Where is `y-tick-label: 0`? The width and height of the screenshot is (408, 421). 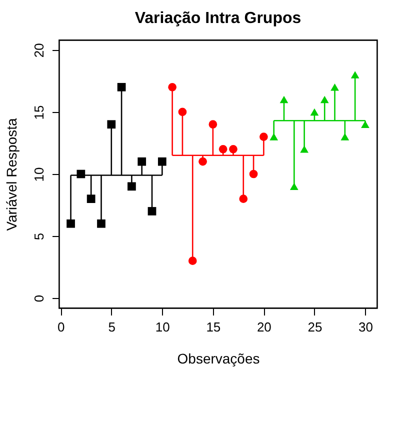
y-tick-label: 0 is located at coordinates (39, 298).